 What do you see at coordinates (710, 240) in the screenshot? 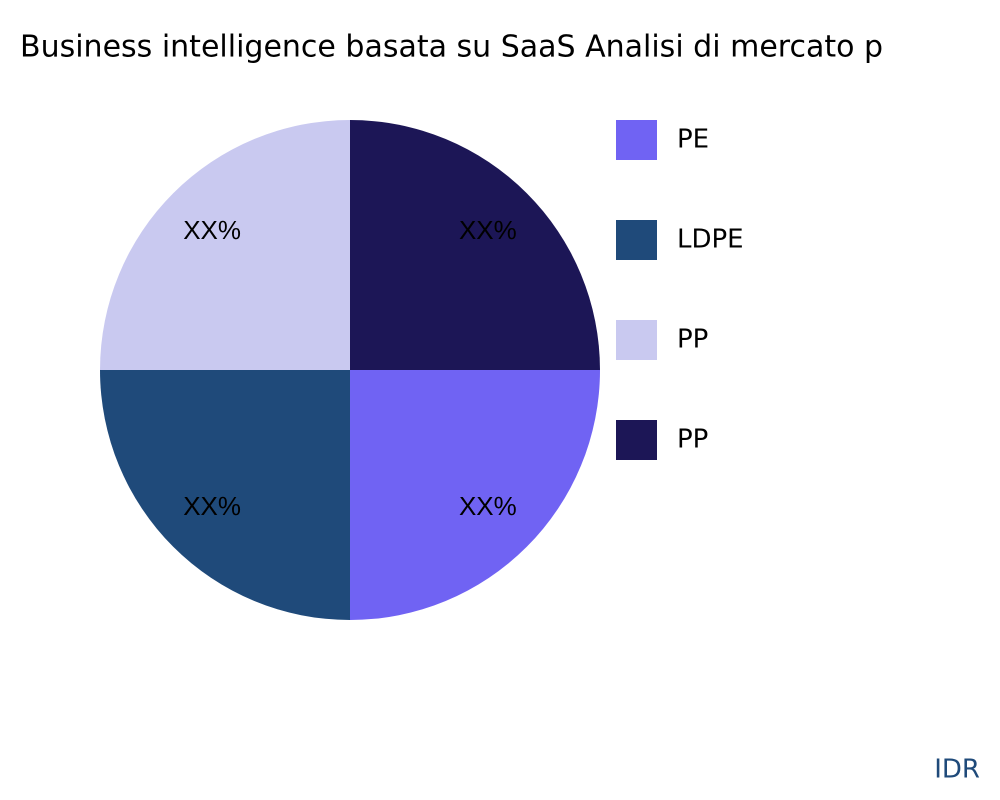
I see `legend-label: LDPE` at bounding box center [710, 240].